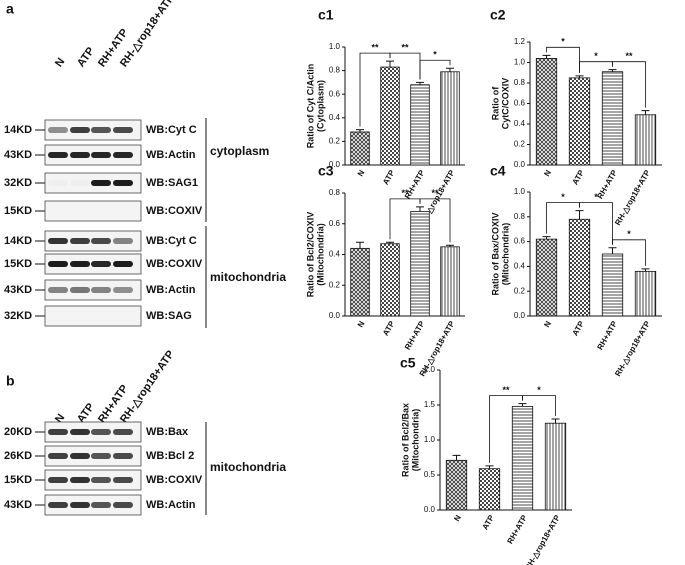 This screenshot has height=565, width=685. Describe the element at coordinates (361, 173) in the screenshot. I see `x-tick-label: N` at that location.